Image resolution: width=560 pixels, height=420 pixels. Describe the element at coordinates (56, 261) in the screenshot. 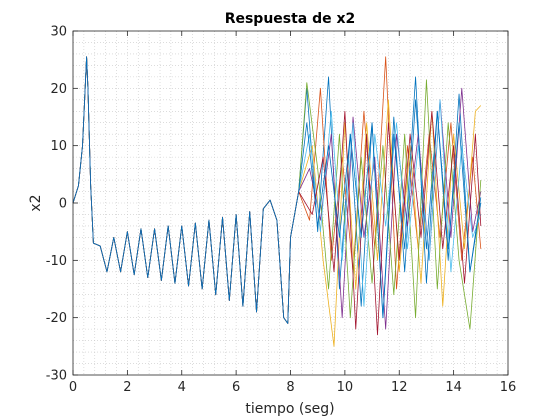

I see `y-tick-label: -10` at that location.